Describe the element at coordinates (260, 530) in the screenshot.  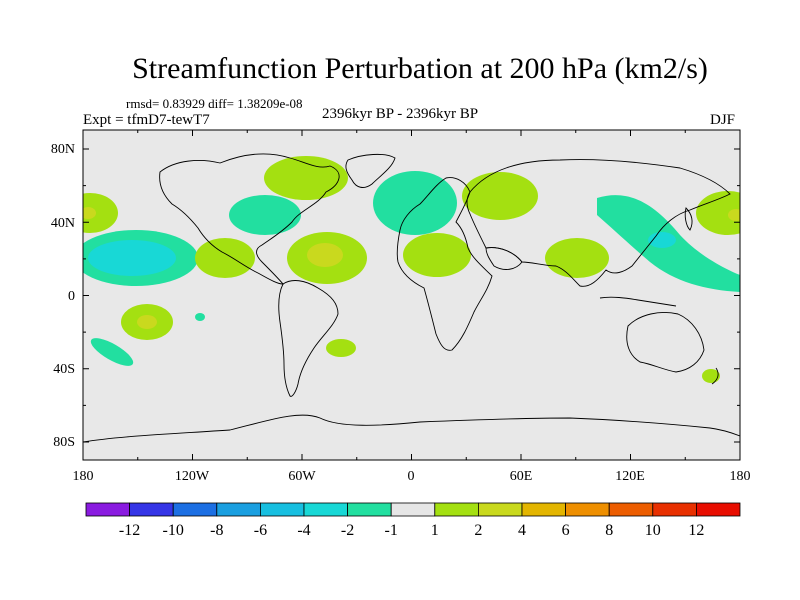
I see `colorbar-label: -6` at that location.